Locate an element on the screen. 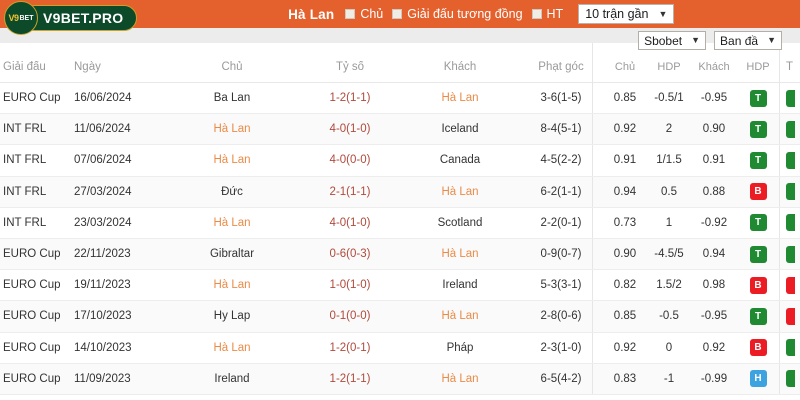  filter-ht: HT is located at coordinates (547, 14).